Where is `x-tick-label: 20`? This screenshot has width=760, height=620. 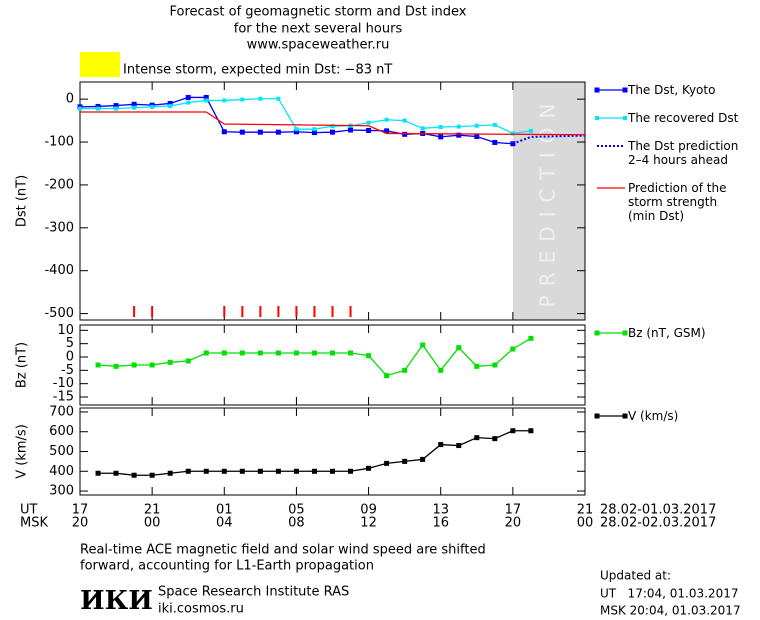 x-tick-label: 20 is located at coordinates (80, 523).